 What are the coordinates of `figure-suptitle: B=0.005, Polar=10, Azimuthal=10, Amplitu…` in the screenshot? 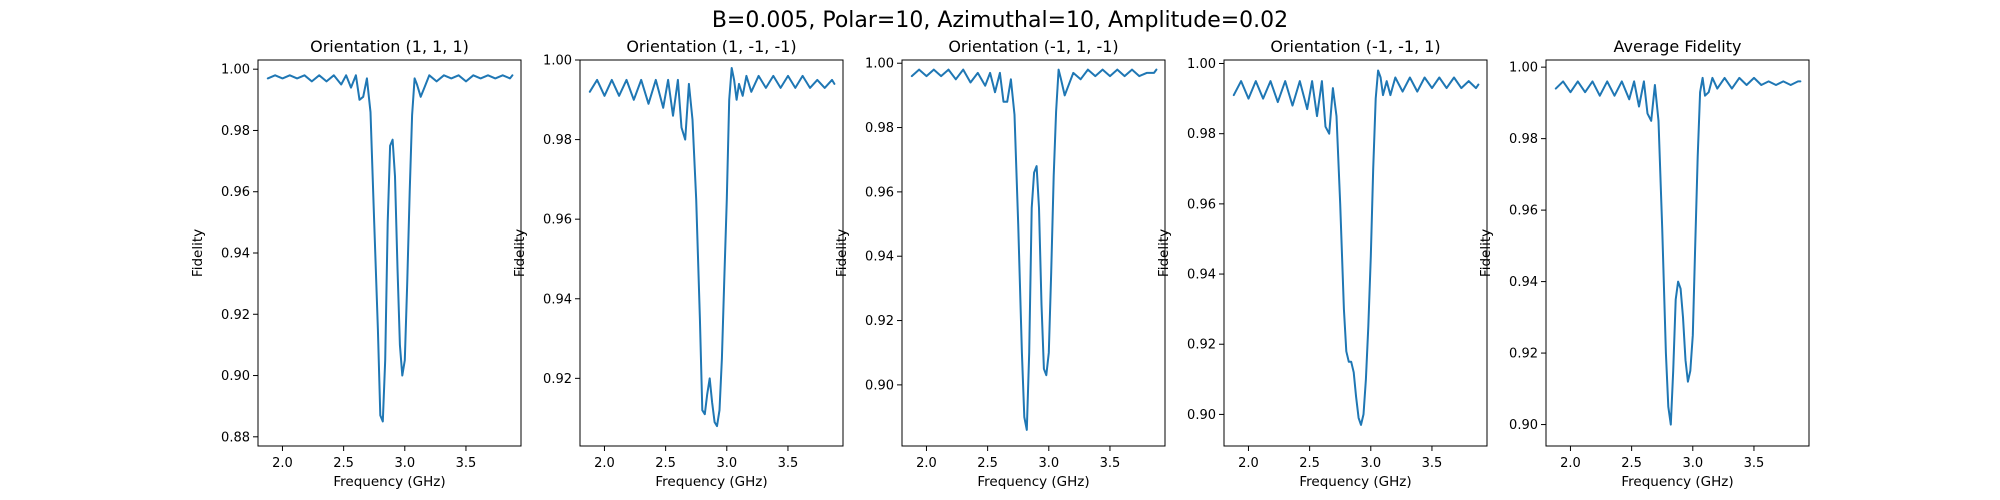 It's located at (1000, 20).